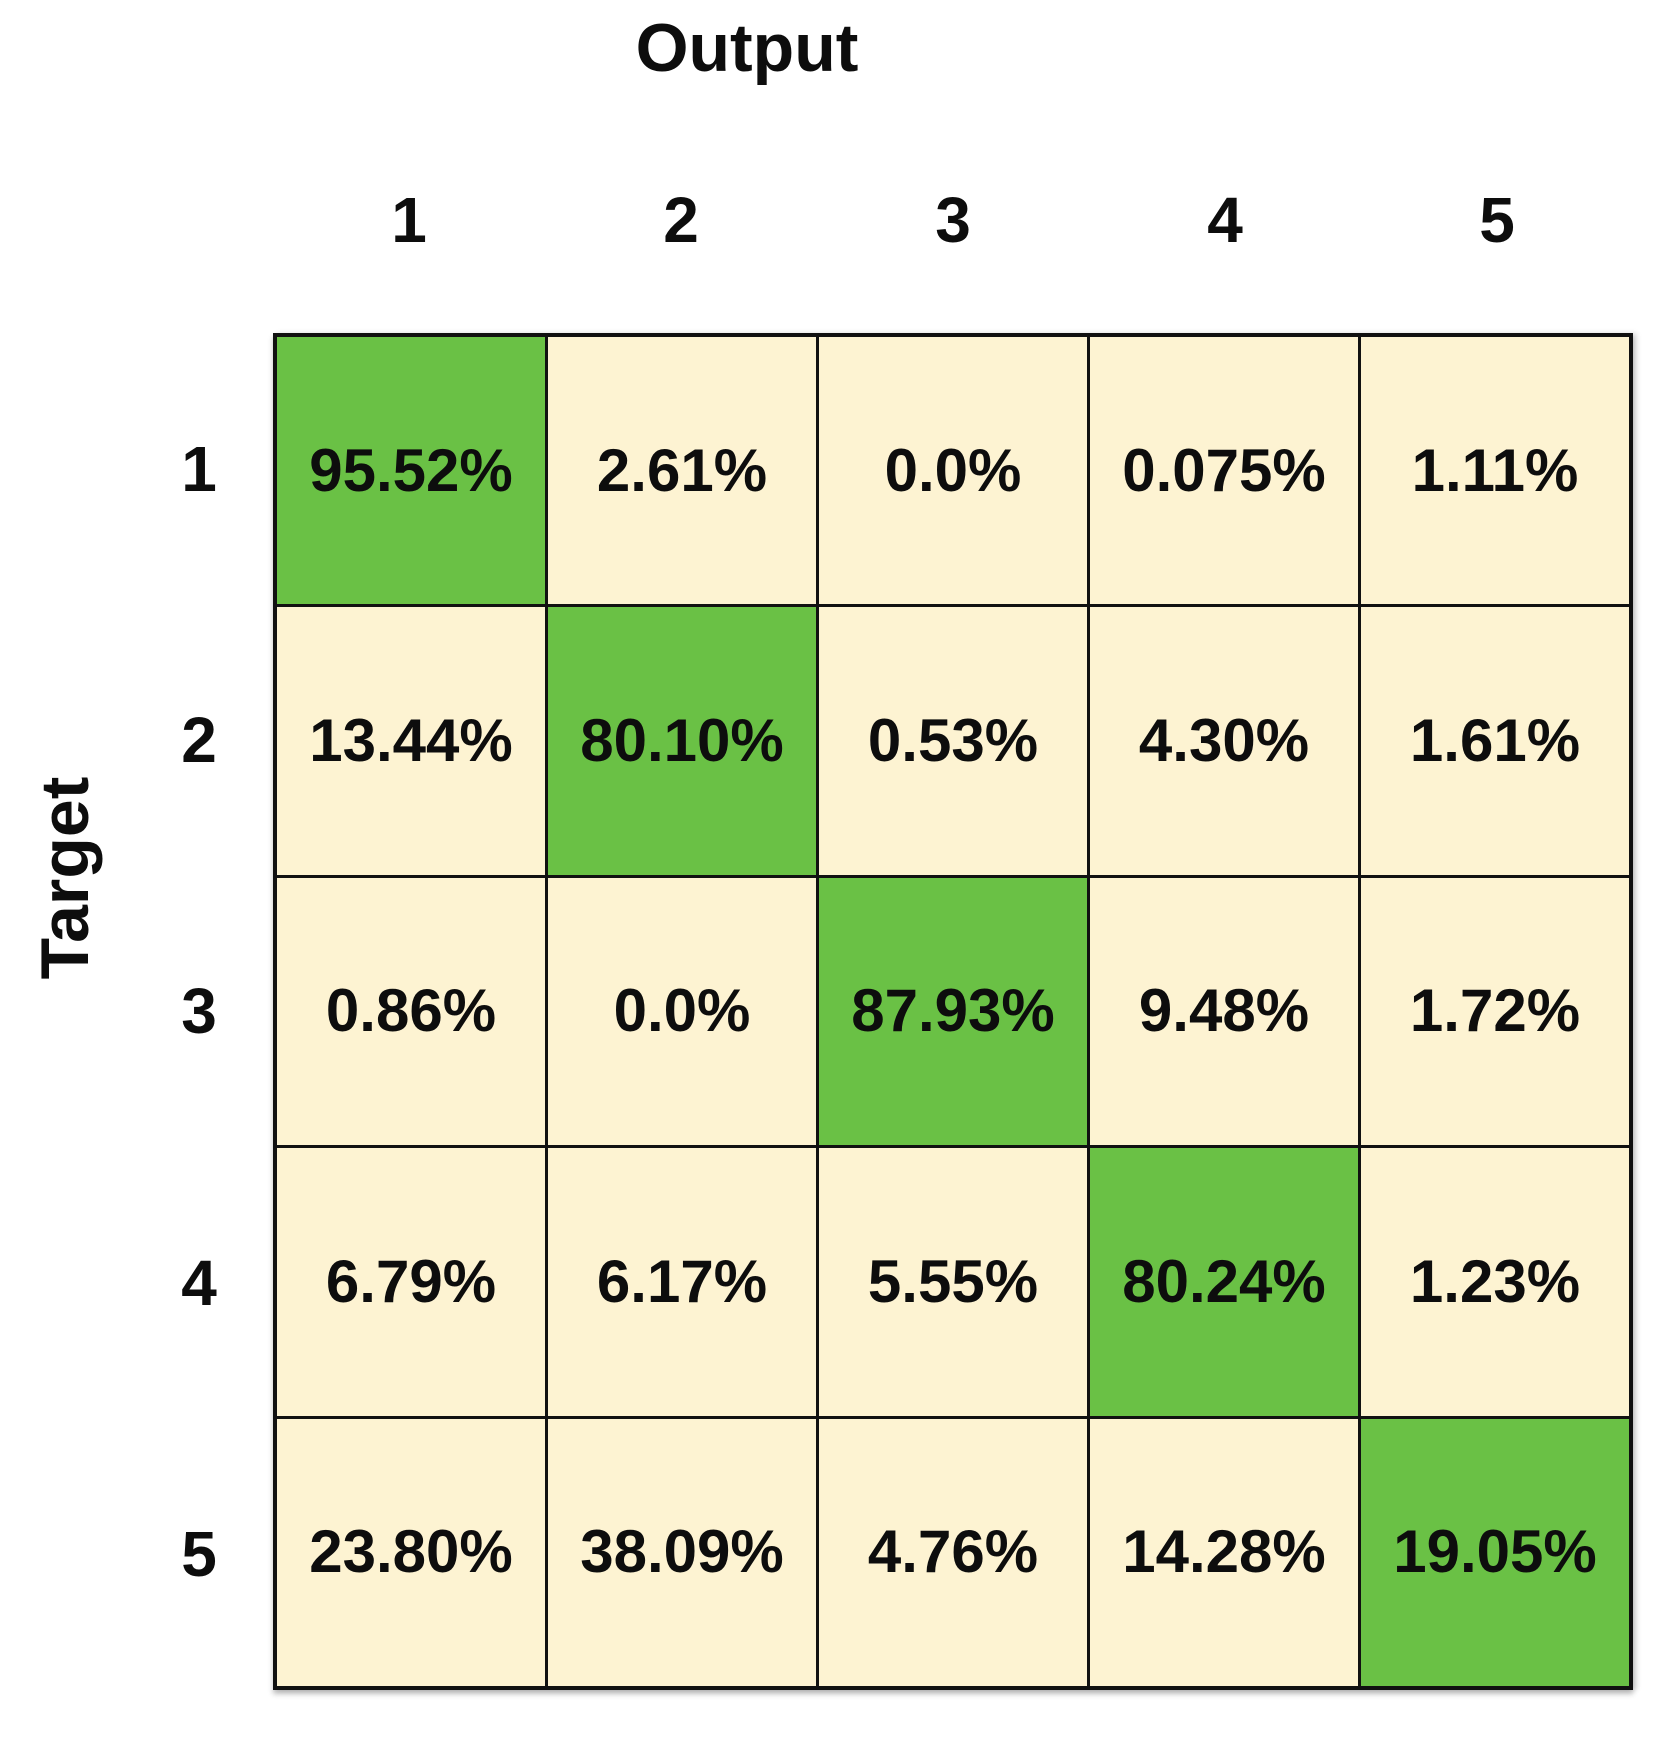  Describe the element at coordinates (1495, 1282) in the screenshot. I see `cell-r4c5: 1.23%` at that location.